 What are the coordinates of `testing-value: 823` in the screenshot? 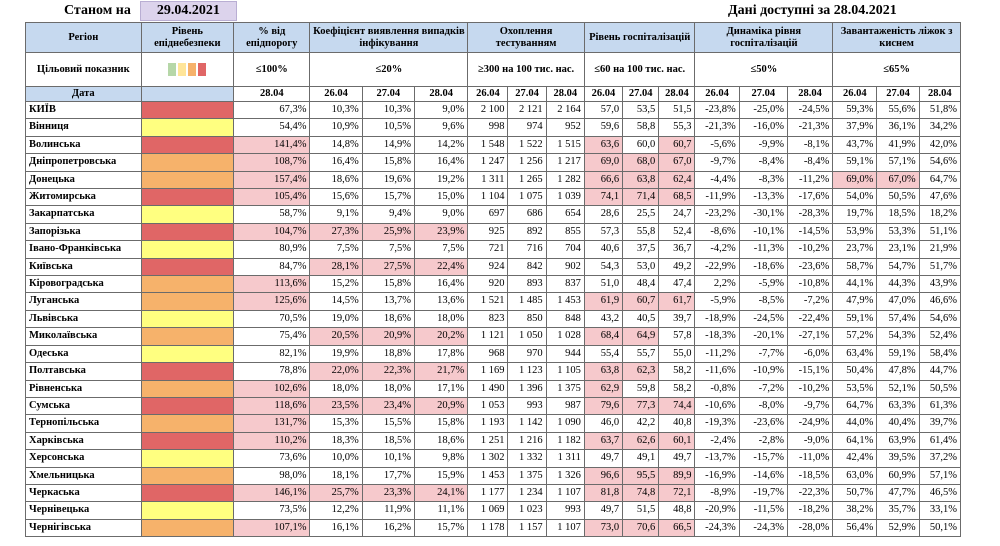 It's located at (488, 319).